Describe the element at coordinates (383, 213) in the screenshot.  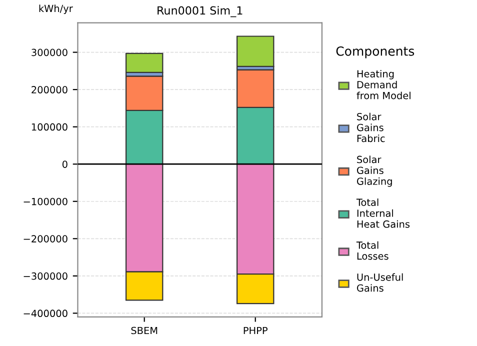
I see `legend-label: Total Internal Heat Gains` at that location.